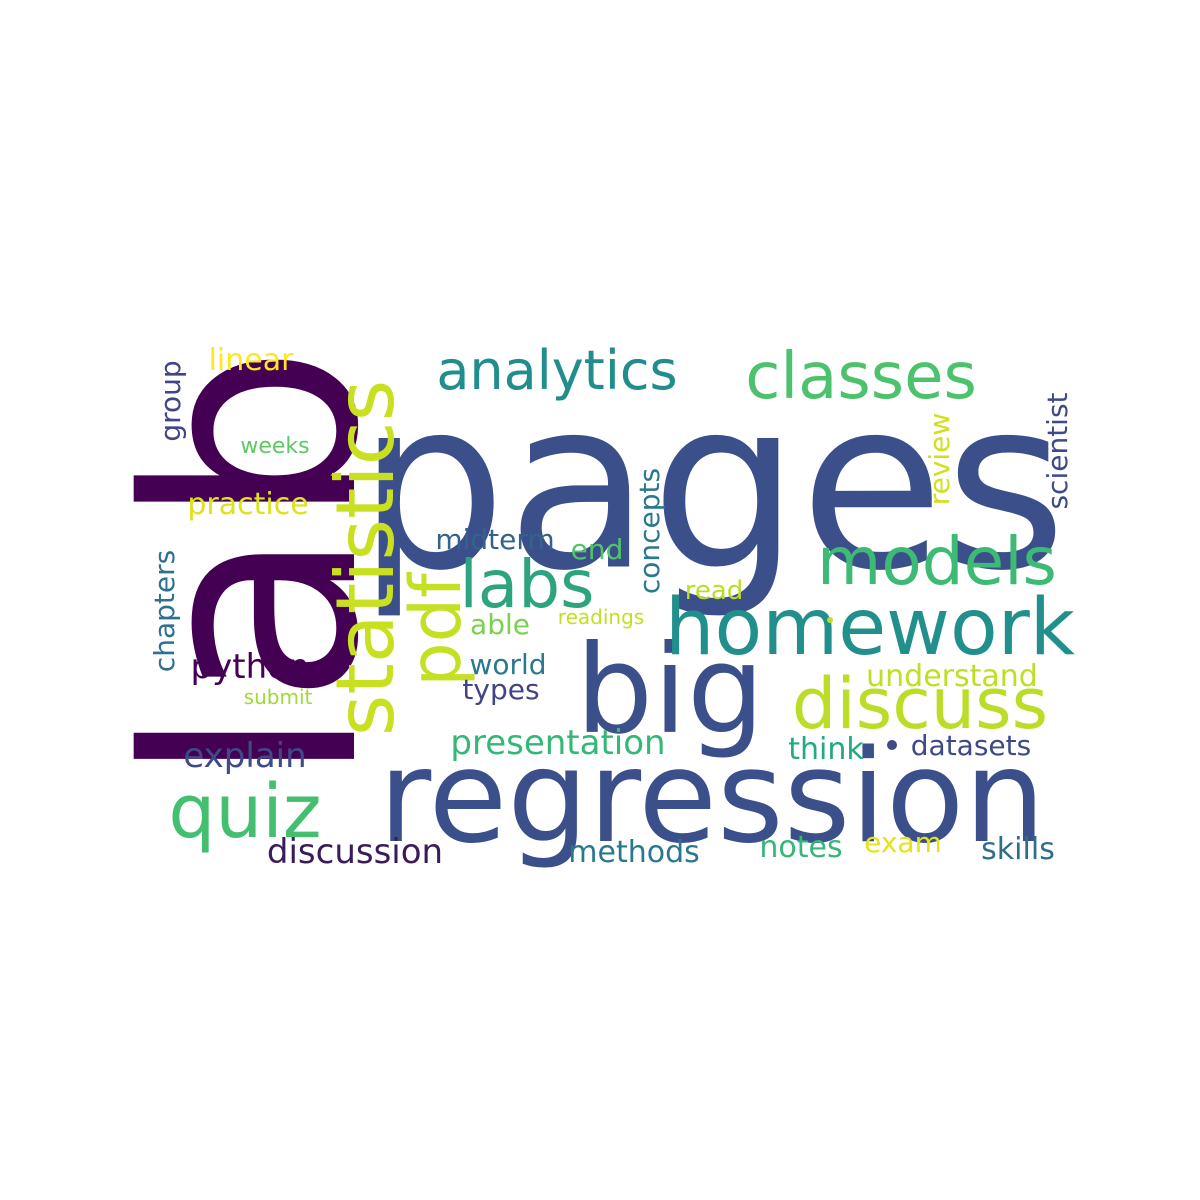 This screenshot has height=1200, width=1200. Describe the element at coordinates (558, 743) in the screenshot. I see `word-presentation: presentation` at that location.